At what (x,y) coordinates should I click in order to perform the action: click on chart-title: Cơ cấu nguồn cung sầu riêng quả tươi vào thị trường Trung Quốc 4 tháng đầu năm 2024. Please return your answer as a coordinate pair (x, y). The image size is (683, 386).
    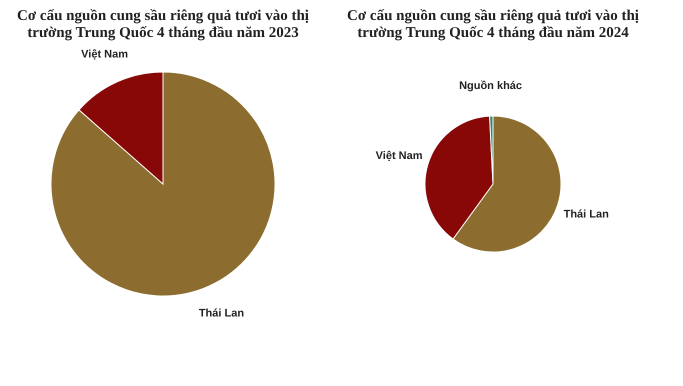
    Looking at the image, I should click on (493, 24).